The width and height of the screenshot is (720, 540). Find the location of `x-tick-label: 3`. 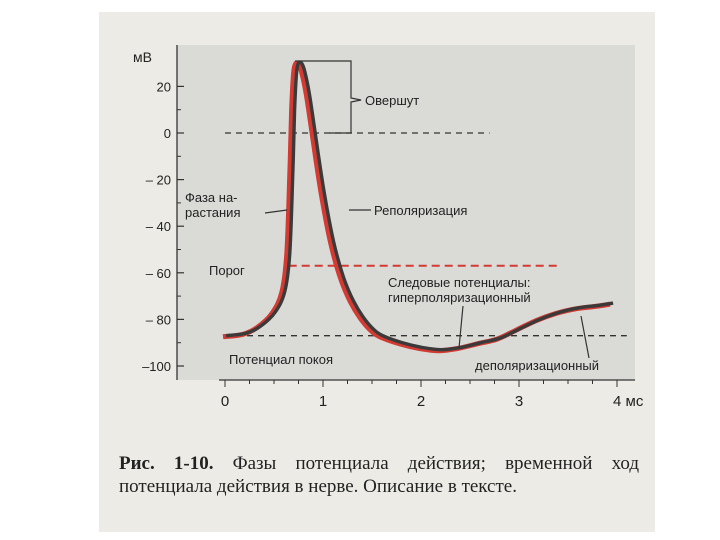

x-tick-label: 3 is located at coordinates (519, 401).